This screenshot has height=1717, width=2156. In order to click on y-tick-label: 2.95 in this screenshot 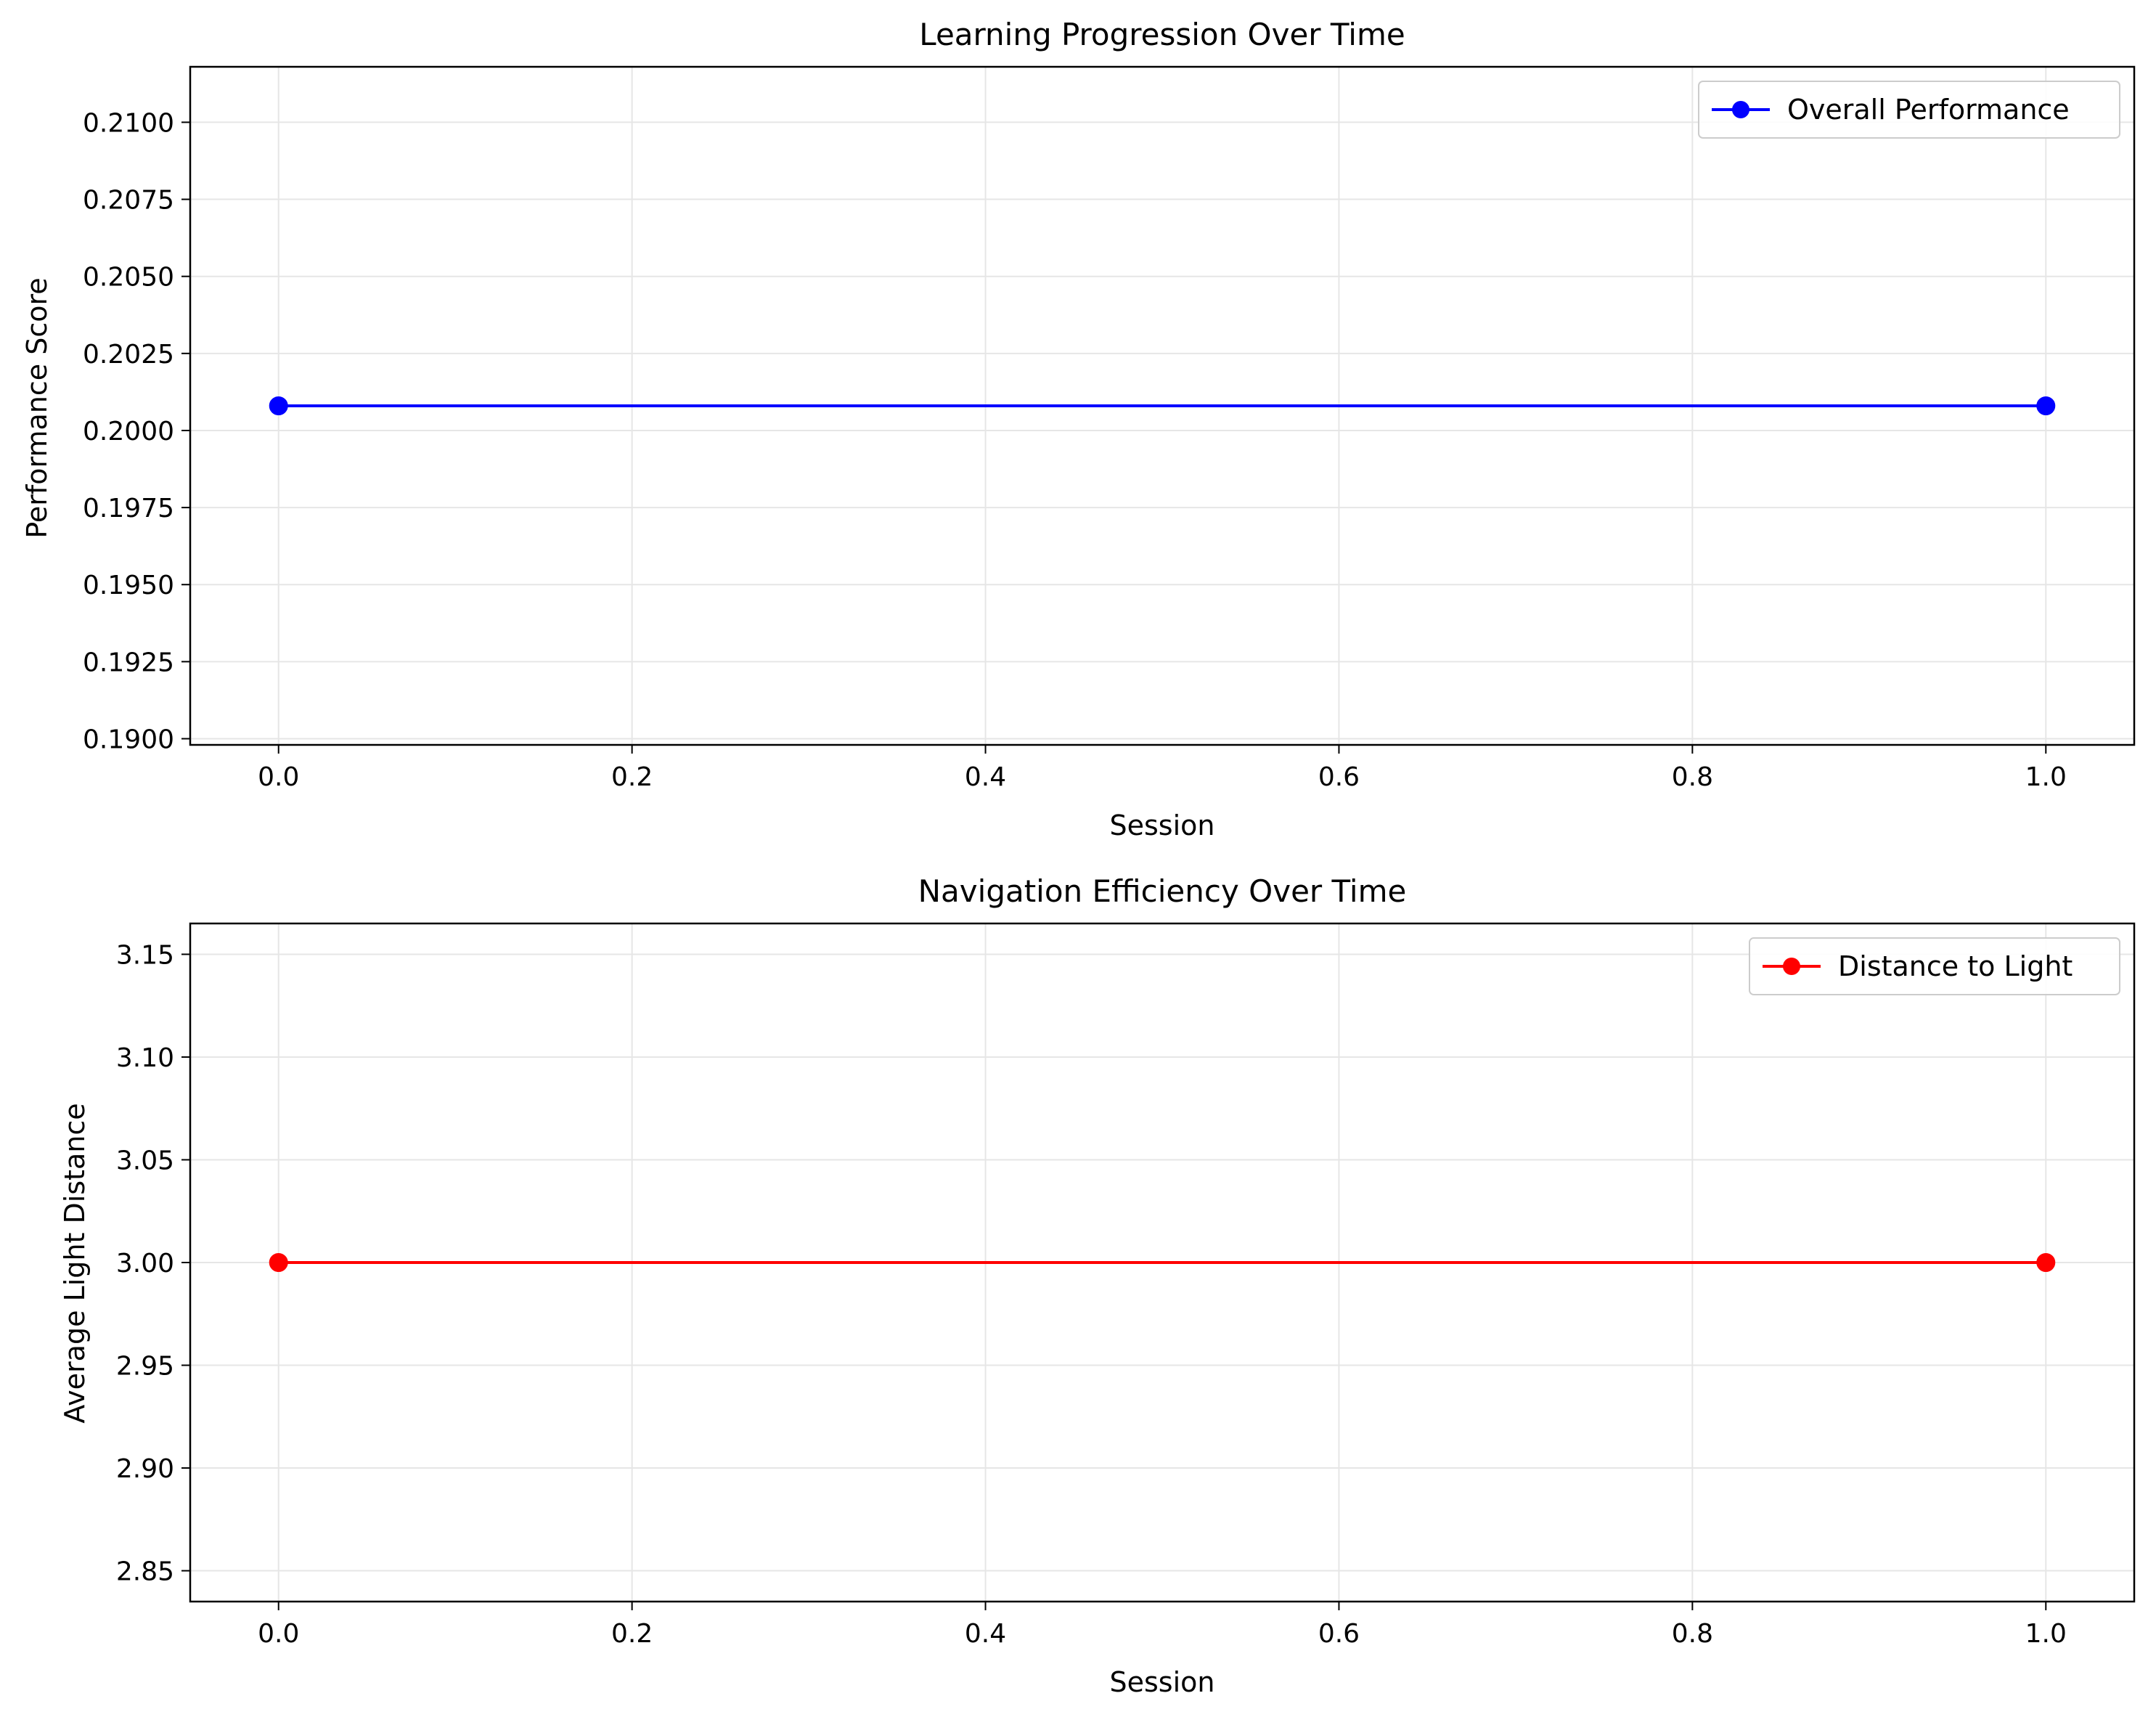, I will do `click(145, 1367)`.